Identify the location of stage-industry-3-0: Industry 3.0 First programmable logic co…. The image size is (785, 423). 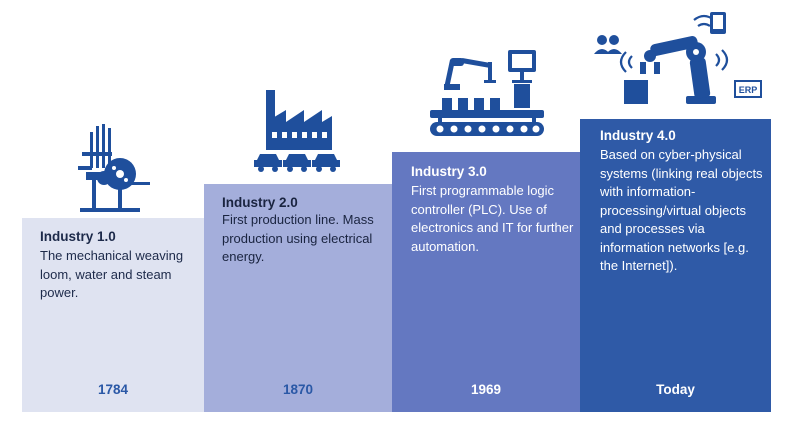
(486, 282).